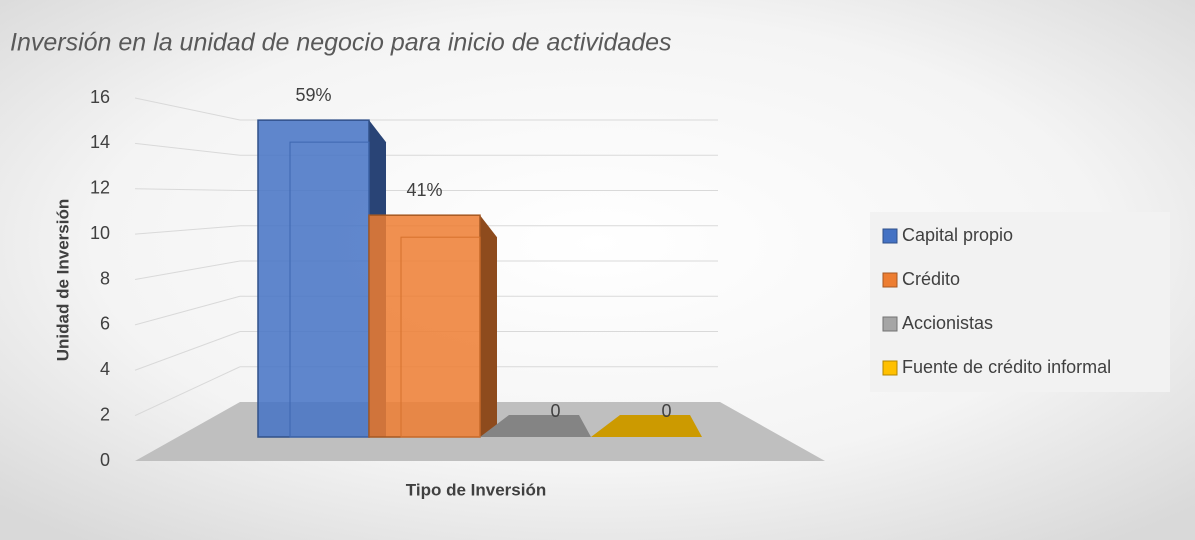  What do you see at coordinates (931, 279) in the screenshot?
I see `legend-label: Crédito` at bounding box center [931, 279].